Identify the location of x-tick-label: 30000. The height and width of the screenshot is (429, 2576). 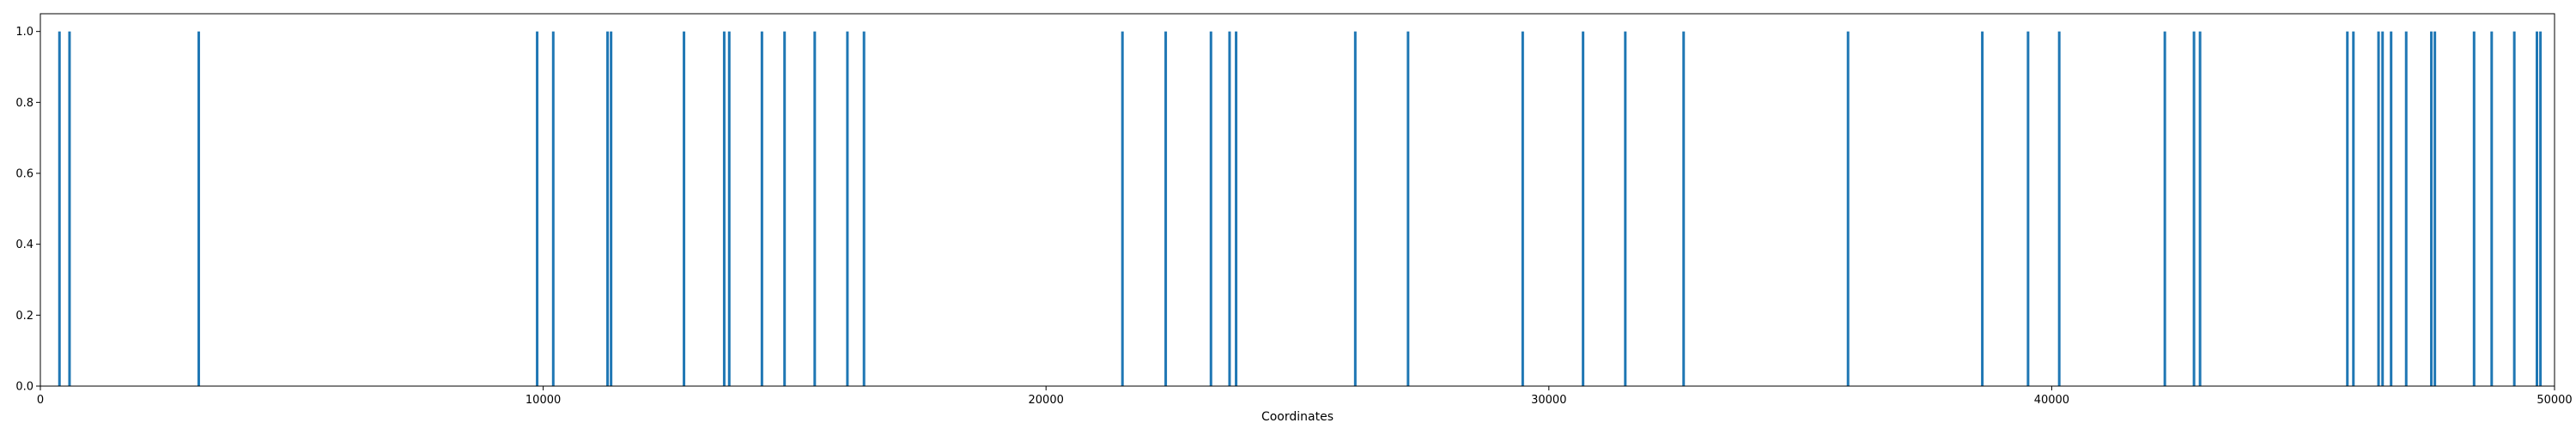
(1548, 400).